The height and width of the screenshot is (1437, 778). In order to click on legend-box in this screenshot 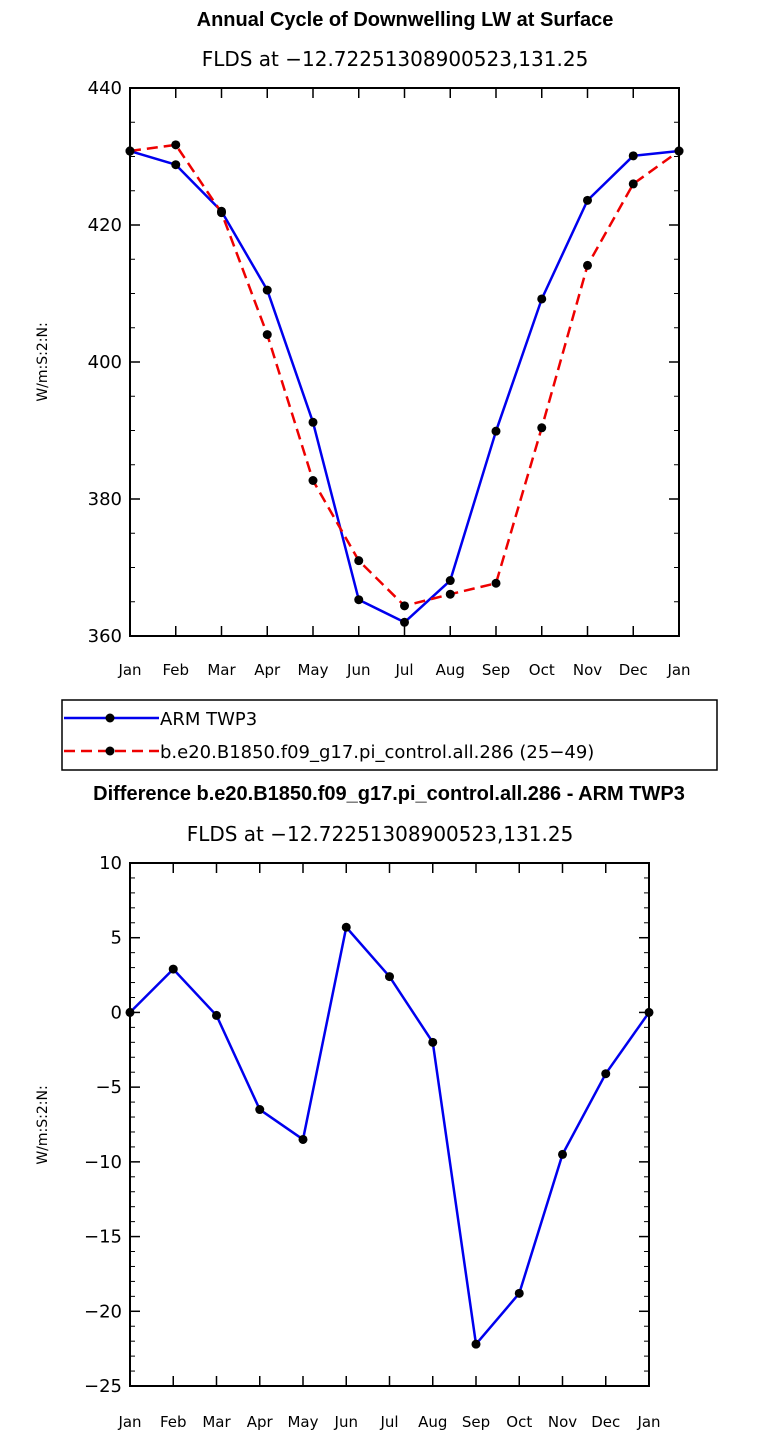, I will do `click(389, 735)`.